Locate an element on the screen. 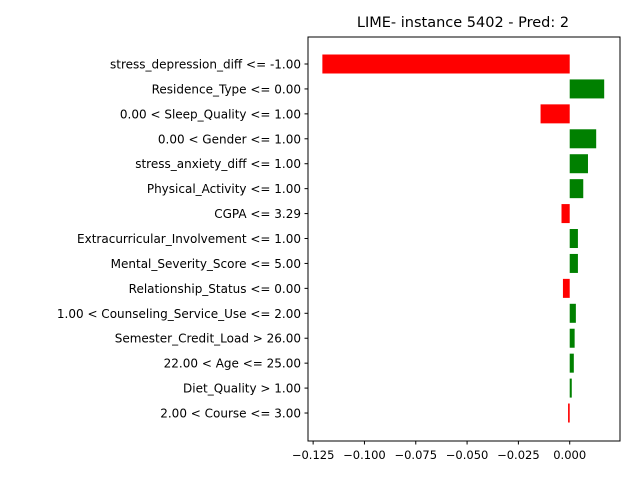 The width and height of the screenshot is (640, 480). y-tick-label: Diet_Quality > 1.00 is located at coordinates (242, 389).